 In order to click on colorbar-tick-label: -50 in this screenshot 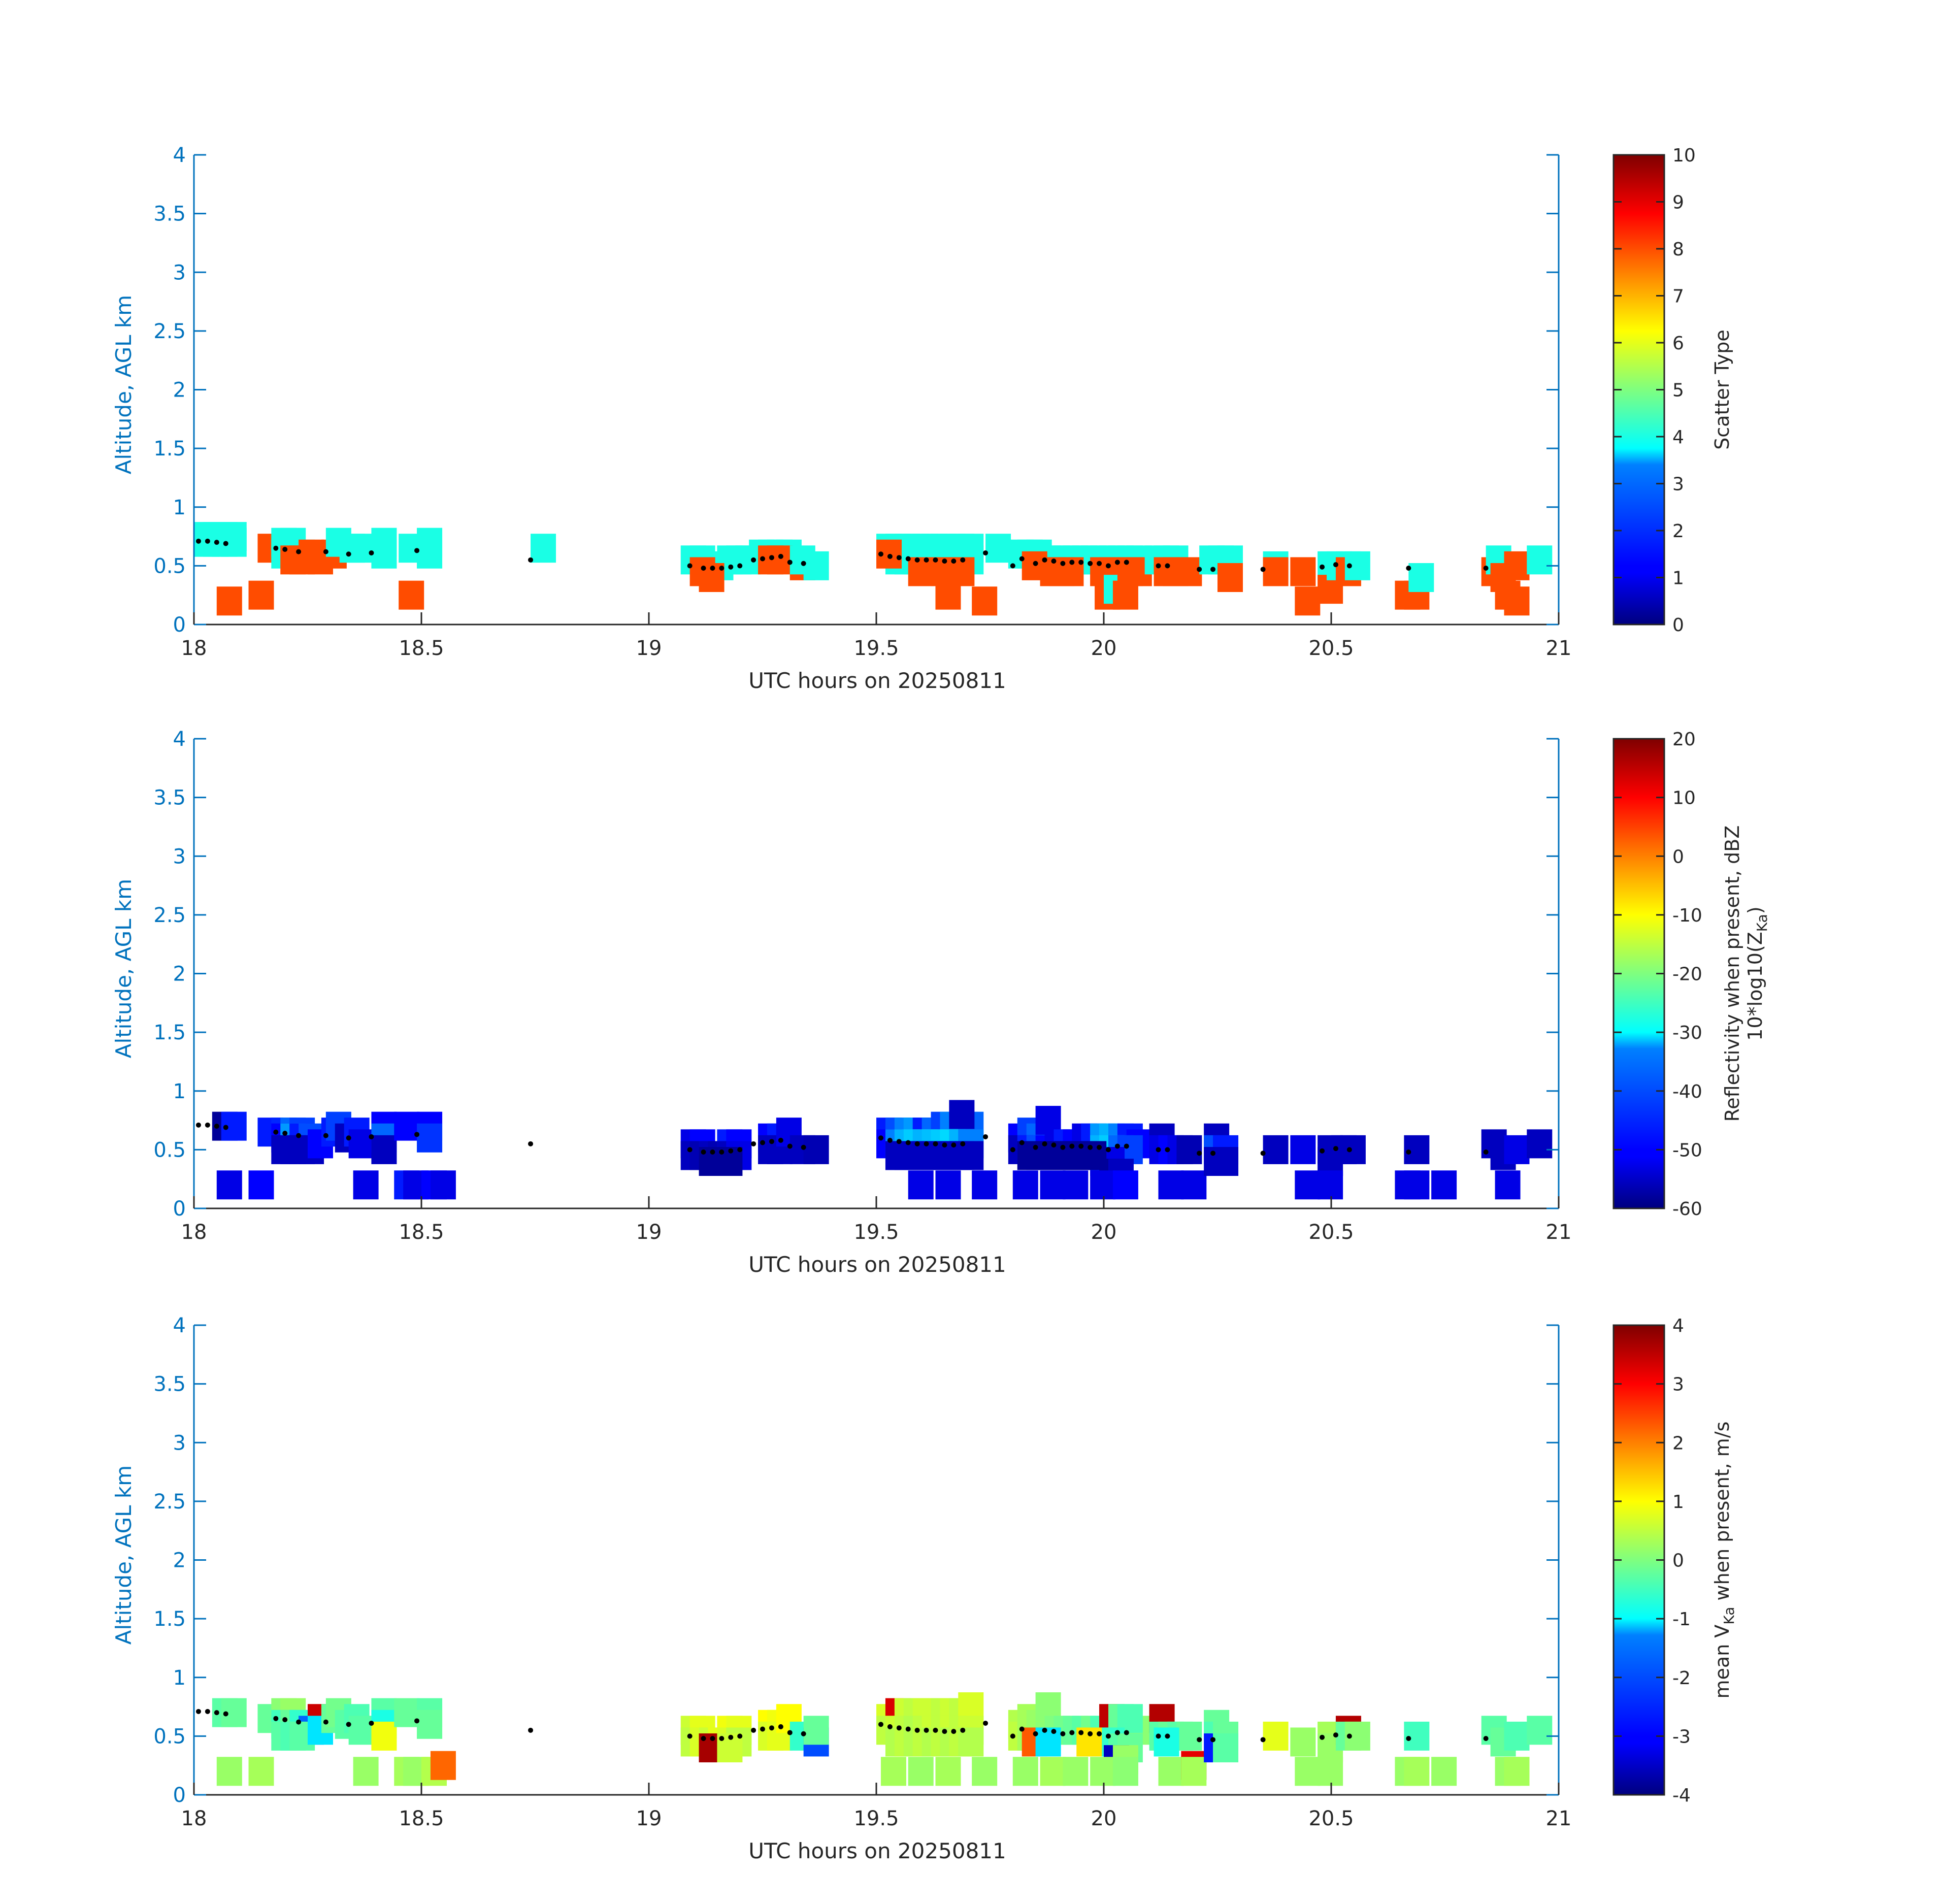, I will do `click(1687, 1150)`.